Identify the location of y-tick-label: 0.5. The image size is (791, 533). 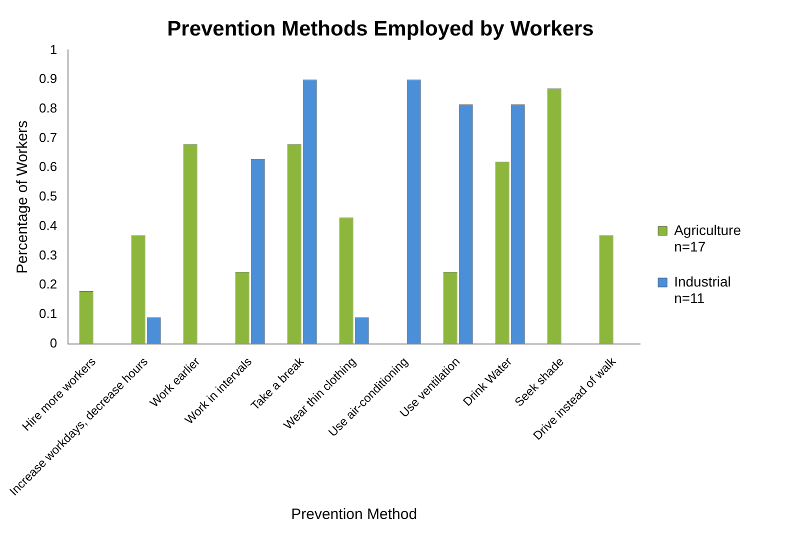
(48, 196).